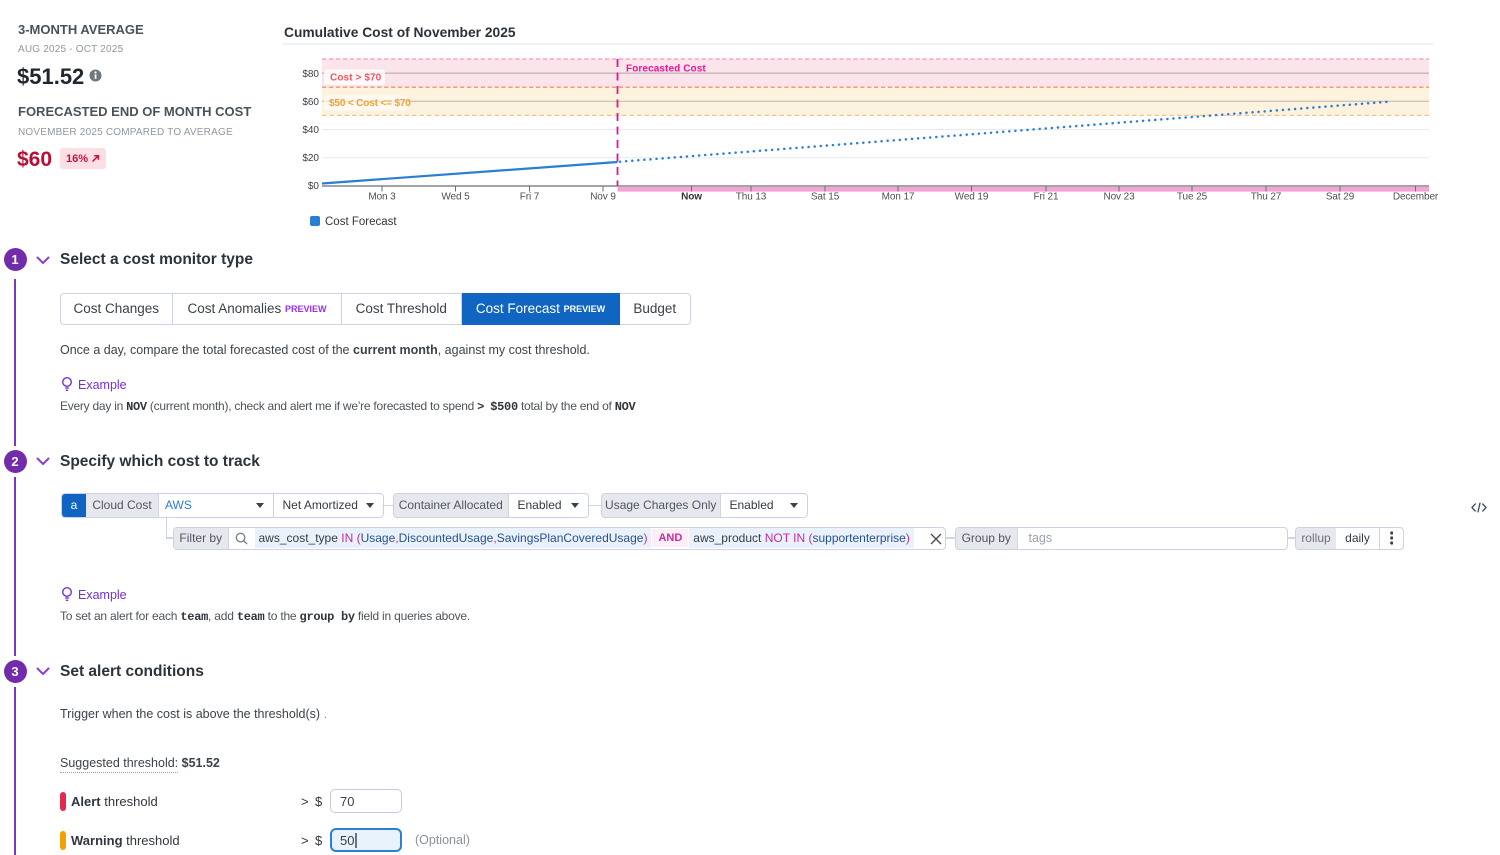  Describe the element at coordinates (1047, 197) in the screenshot. I see `svg-text: Fri 21` at that location.